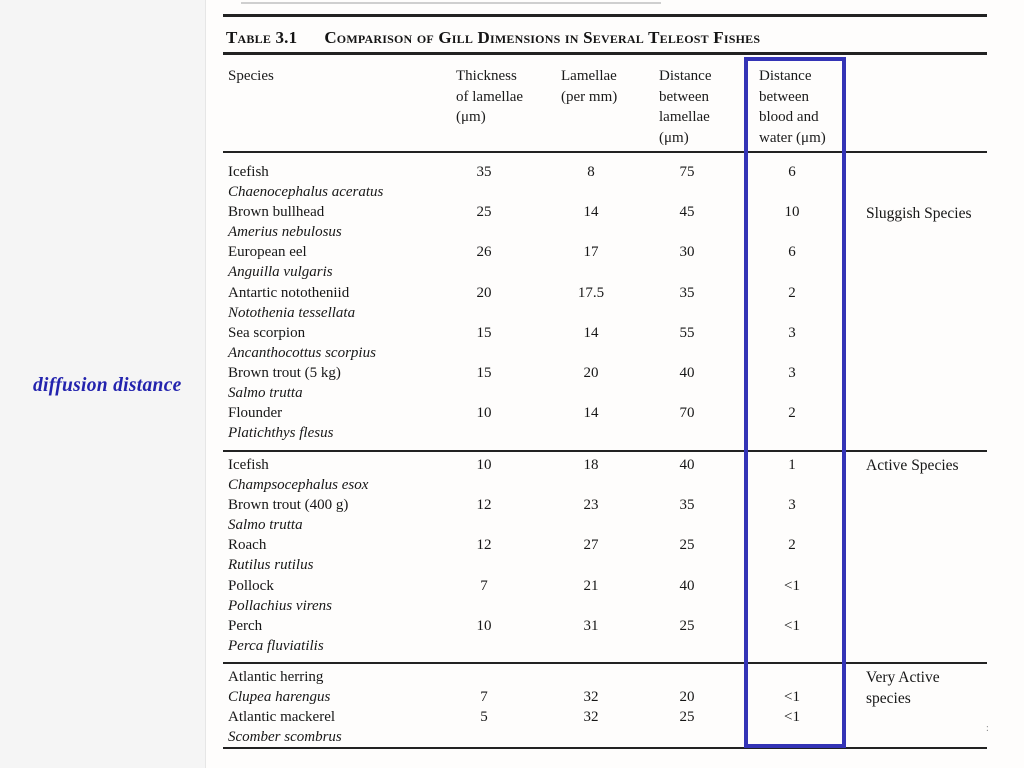 This screenshot has width=1024, height=768. I want to click on species-common-name: Flounder, so click(255, 413).